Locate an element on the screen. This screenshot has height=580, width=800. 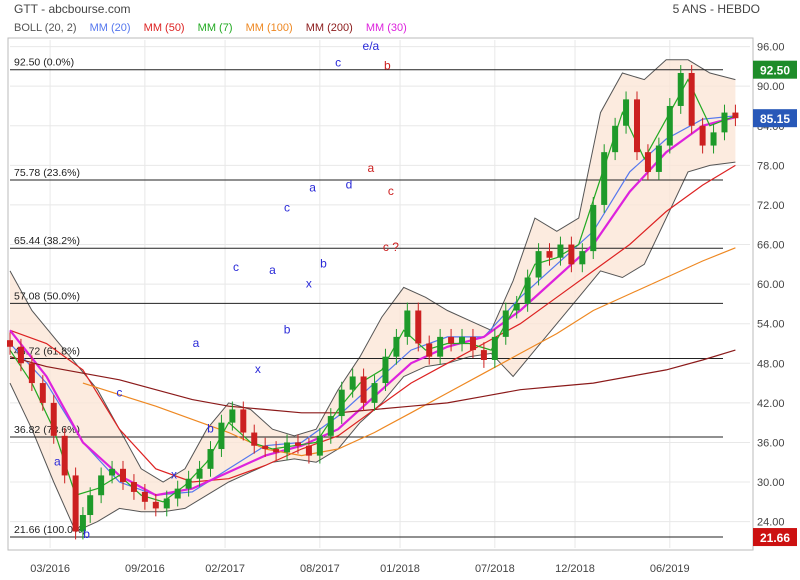
y-tick-label: 42.00 is located at coordinates (771, 404).